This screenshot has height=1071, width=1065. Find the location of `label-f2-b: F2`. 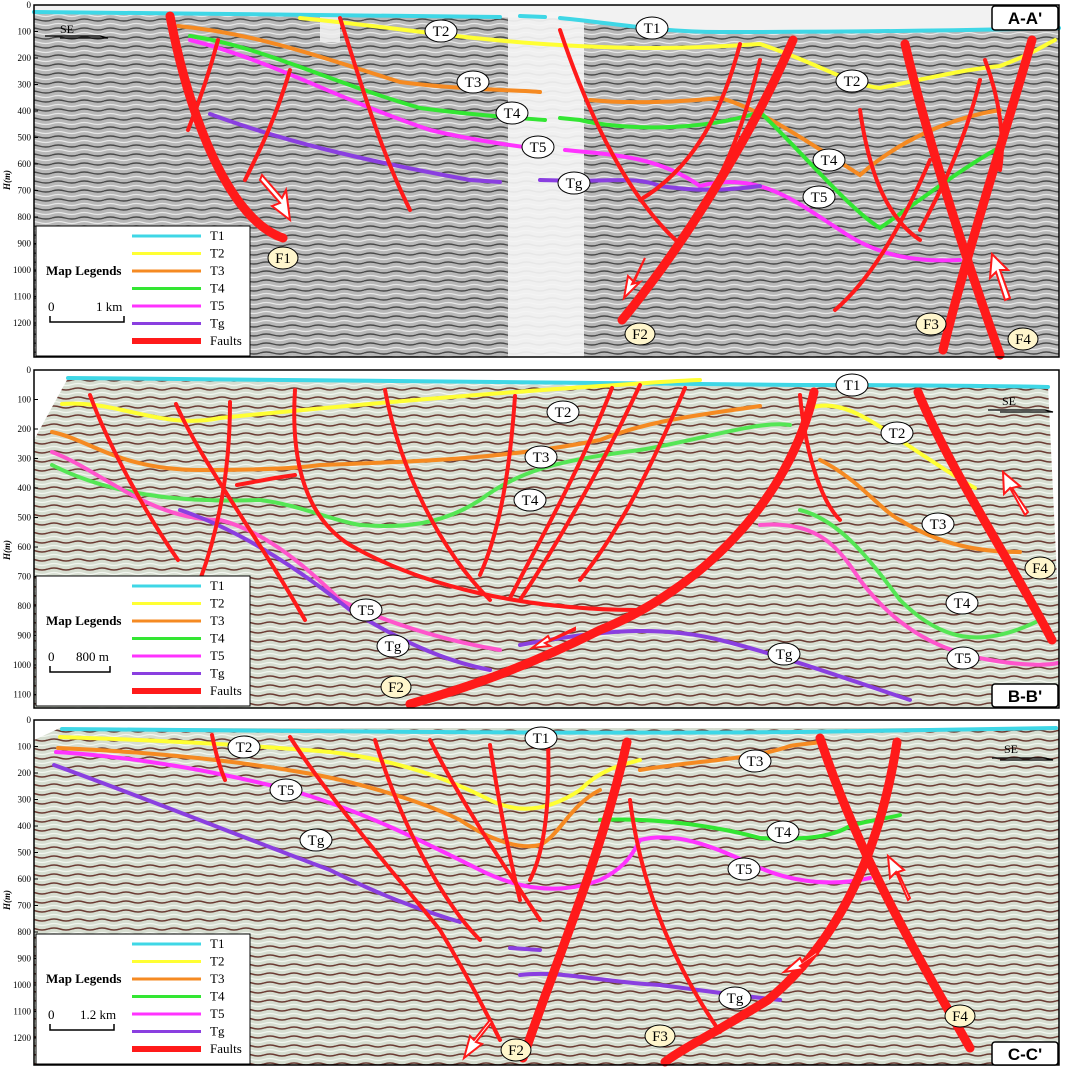

label-f2-b: F2 is located at coordinates (396, 688).